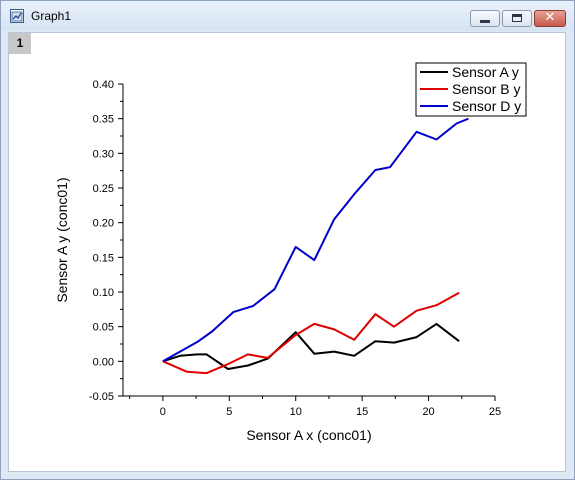 This screenshot has width=575, height=480. I want to click on x-tick-label: 15, so click(362, 412).